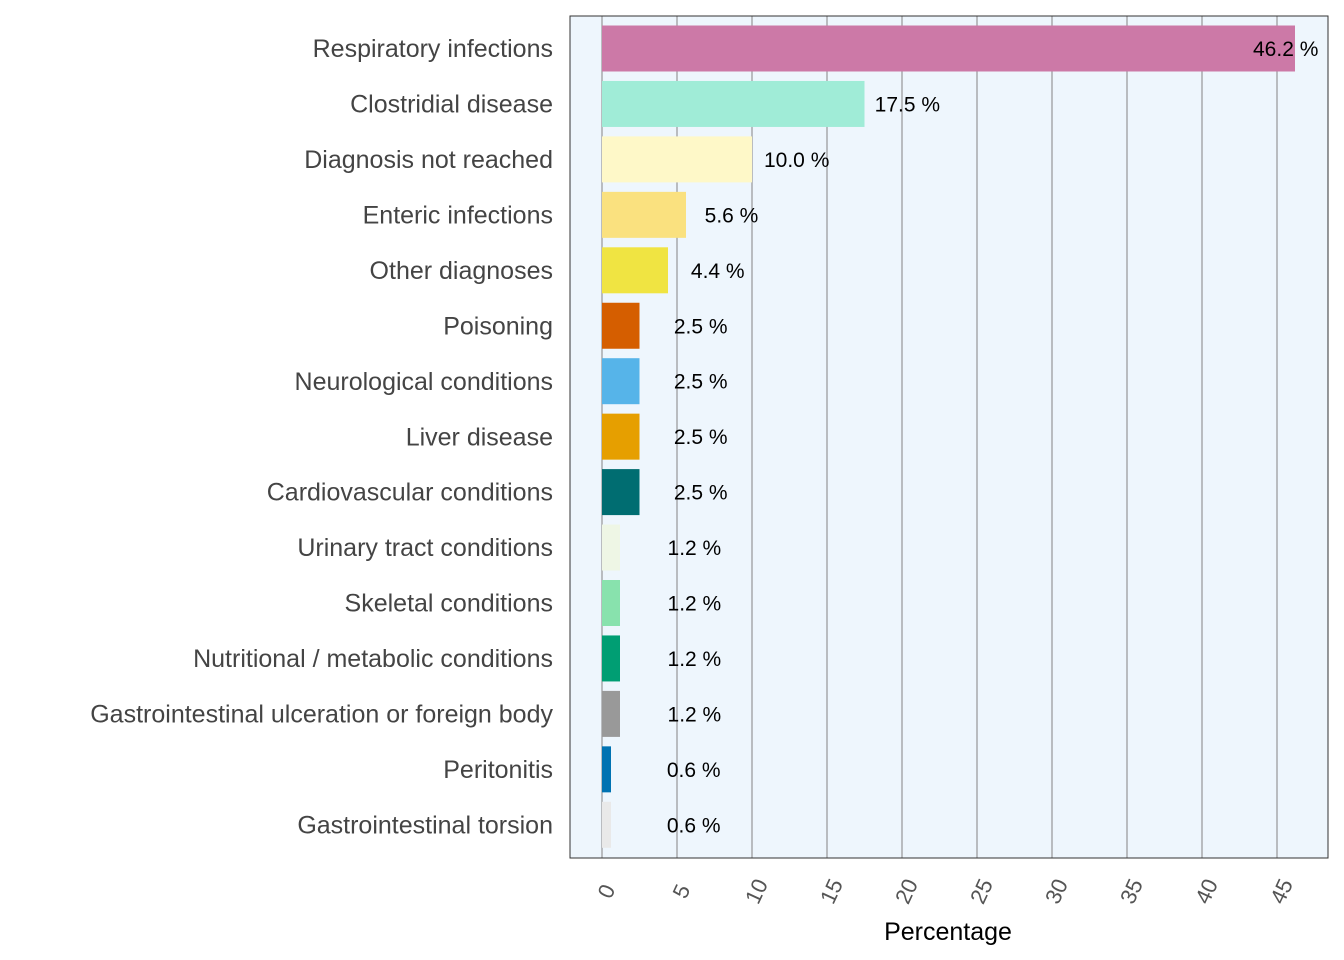 Image resolution: width=1344 pixels, height=960 pixels. Describe the element at coordinates (479, 437) in the screenshot. I see `category-label: Liver disease` at that location.